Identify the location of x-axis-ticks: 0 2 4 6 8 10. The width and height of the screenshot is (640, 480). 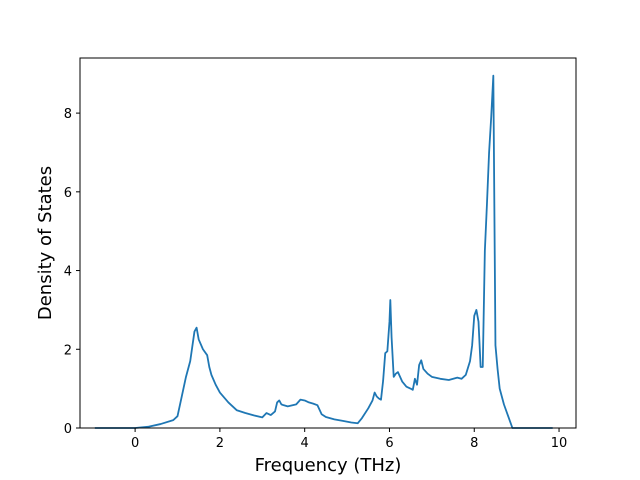
(349, 439).